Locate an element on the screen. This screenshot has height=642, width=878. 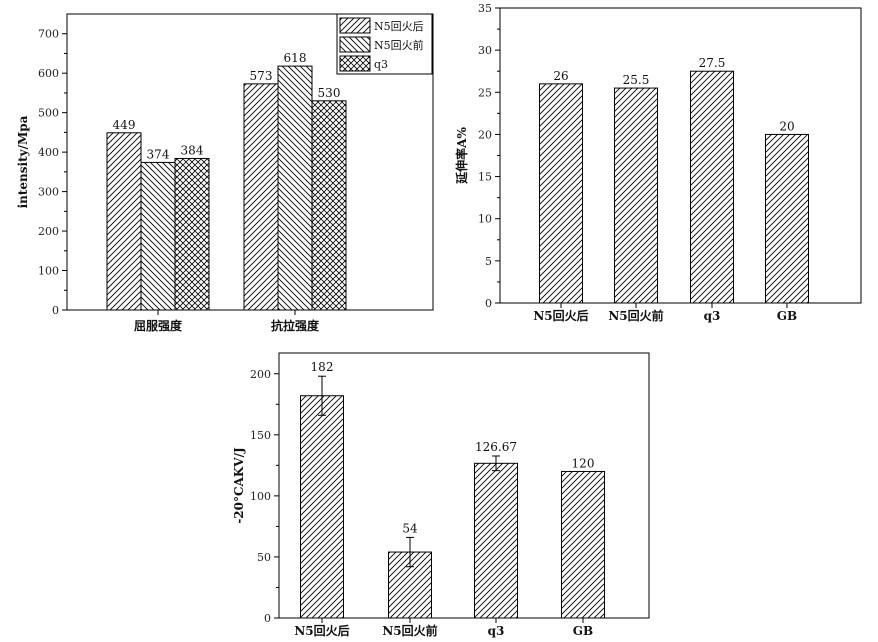
legend-label: q3 is located at coordinates (381, 64).